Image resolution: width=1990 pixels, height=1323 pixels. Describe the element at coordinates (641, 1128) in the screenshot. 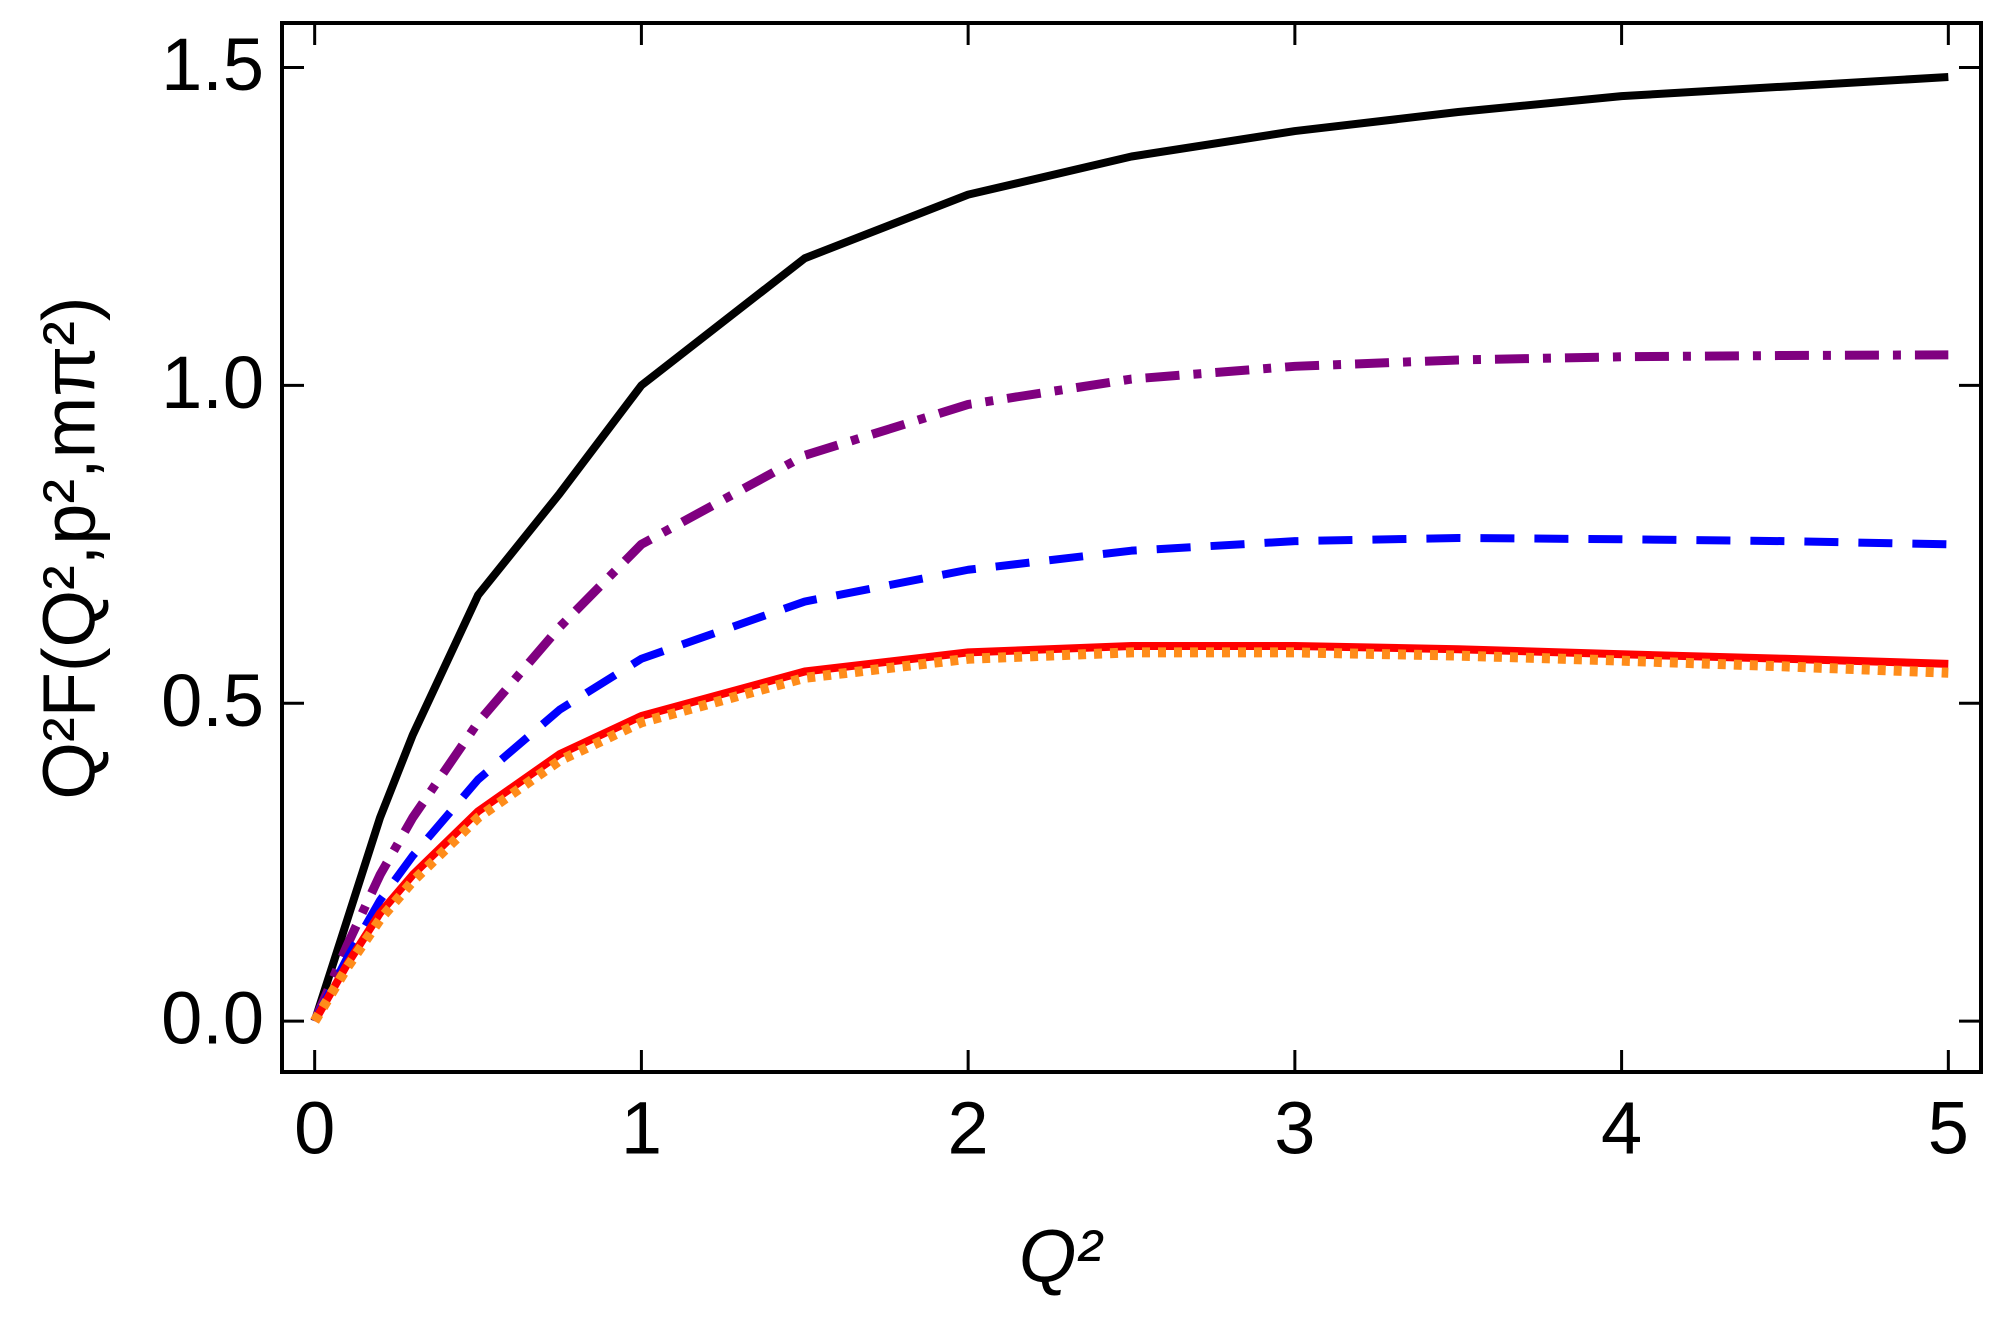

I see `x-tick-label: 1` at that location.